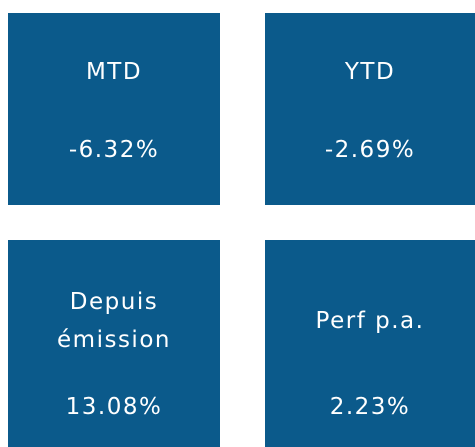 This screenshot has width=475, height=447. I want to click on tile-value: -6.32%, so click(114, 150).